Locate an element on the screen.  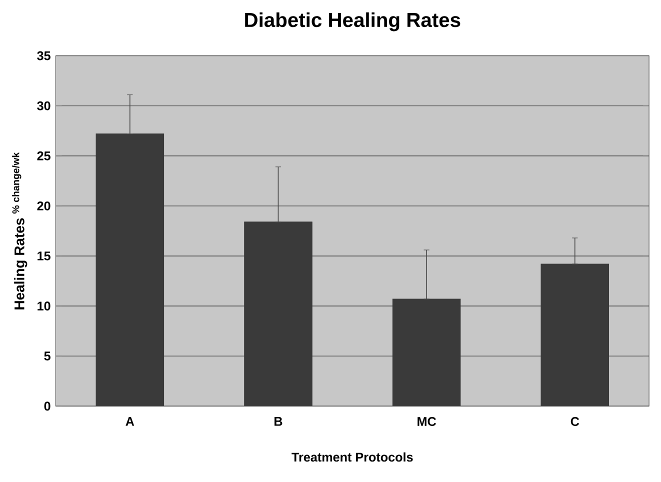
x-tick-label: A is located at coordinates (130, 421).